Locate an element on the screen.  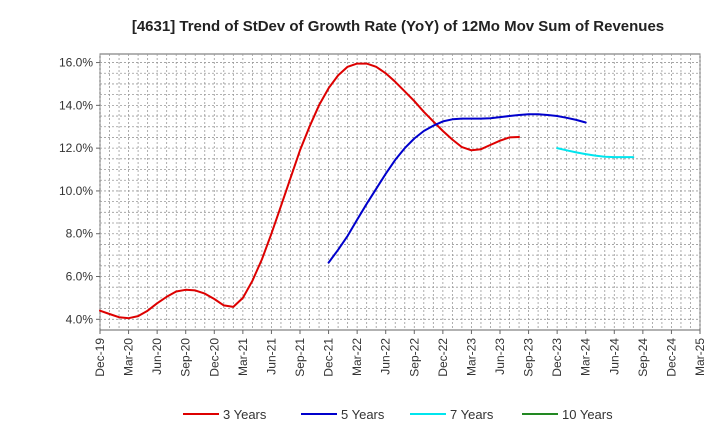
x-tick-label: Sep-24 is located at coordinates (643, 357).